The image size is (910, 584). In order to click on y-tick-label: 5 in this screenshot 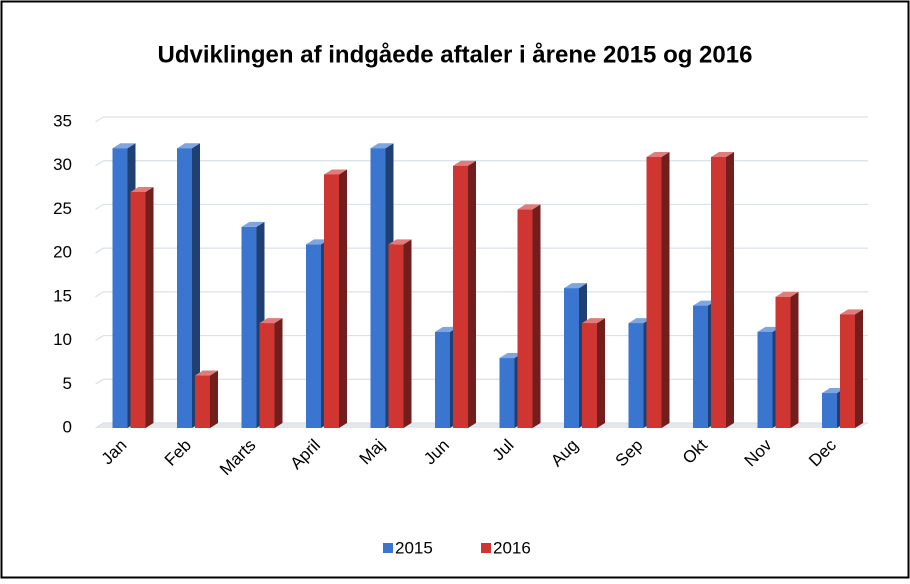, I will do `click(67, 383)`.